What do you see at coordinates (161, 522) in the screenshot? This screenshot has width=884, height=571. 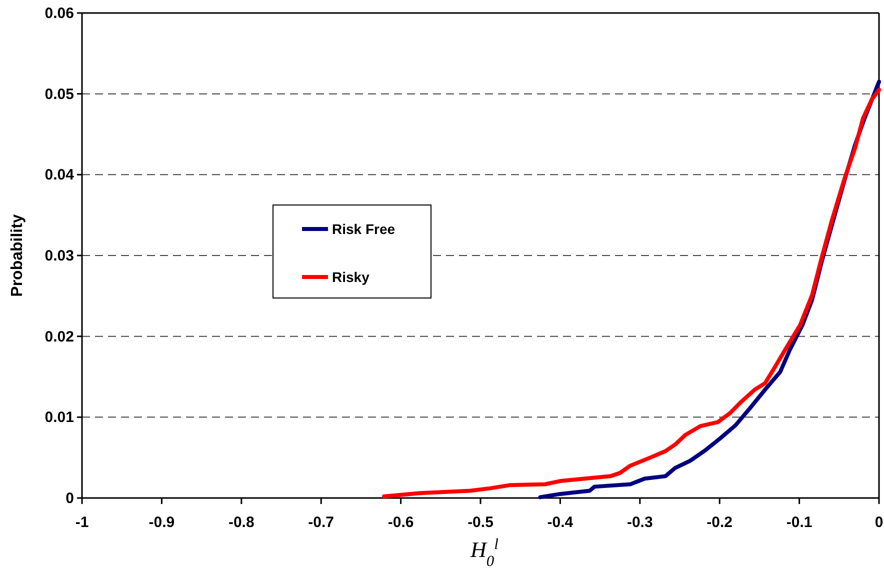 I see `x-tick-label: -0.9` at bounding box center [161, 522].